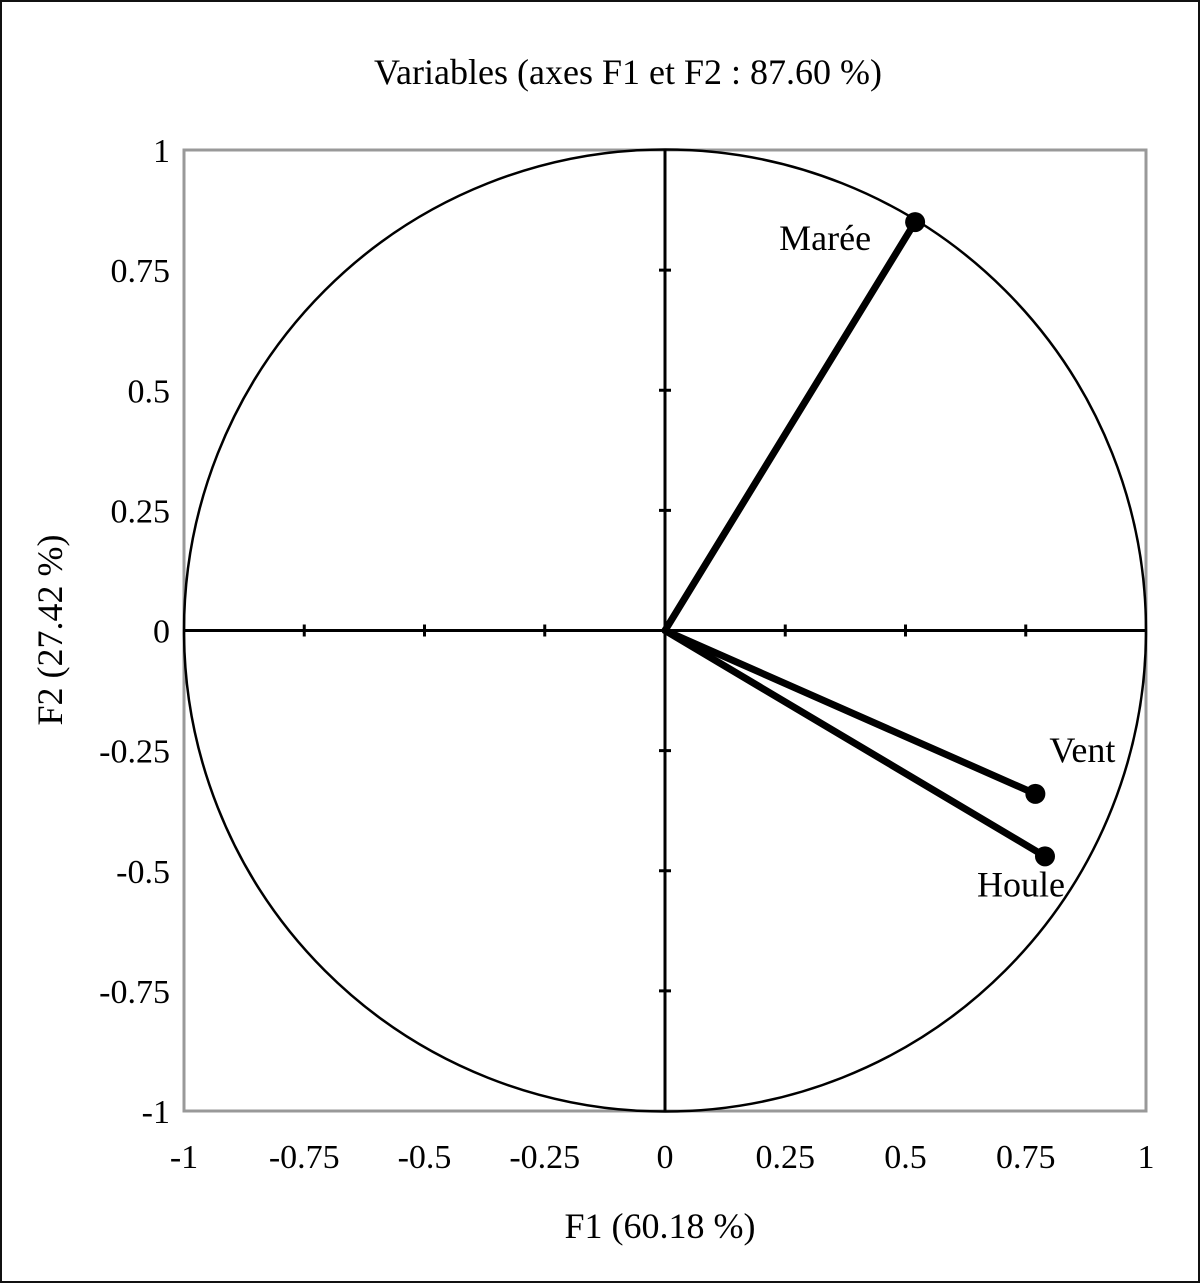  What do you see at coordinates (141, 511) in the screenshot?
I see `y-tick-label: 0.25` at bounding box center [141, 511].